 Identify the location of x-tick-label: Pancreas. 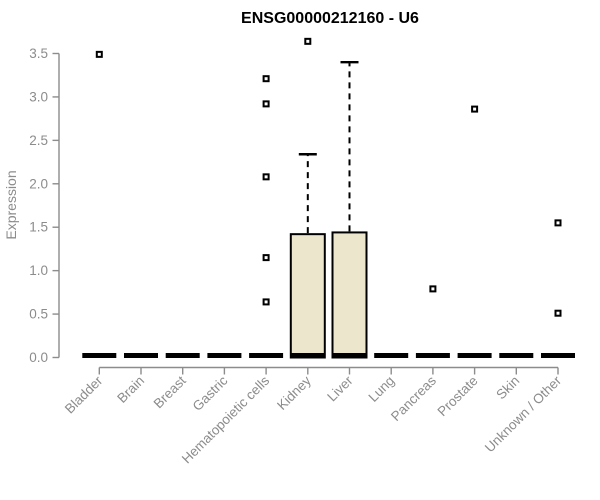
(413, 398).